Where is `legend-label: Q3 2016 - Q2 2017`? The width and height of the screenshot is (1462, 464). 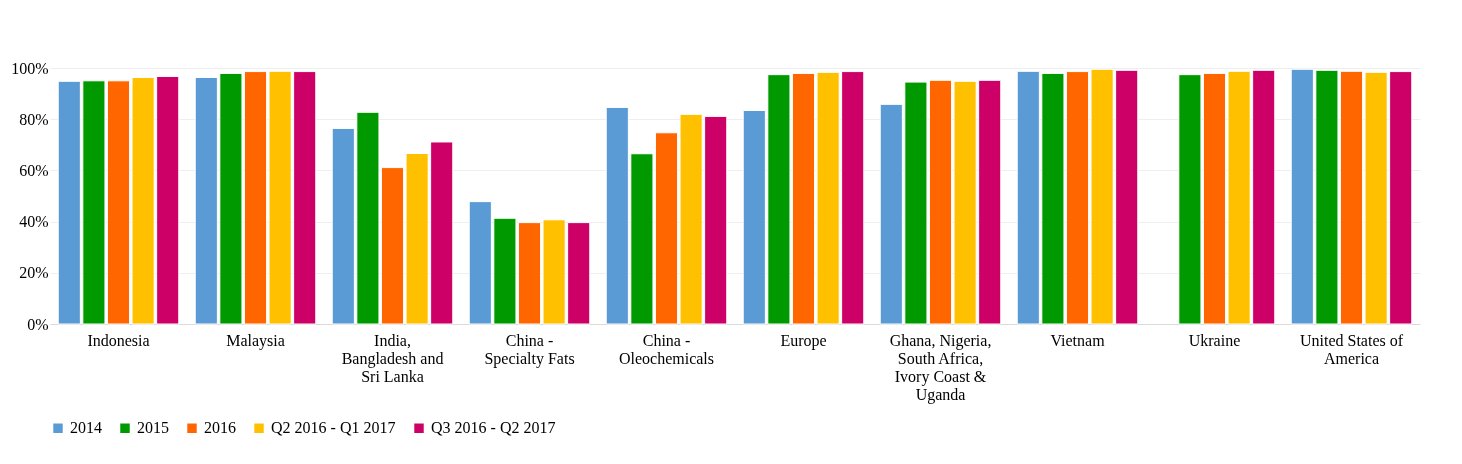 legend-label: Q3 2016 - Q2 2017 is located at coordinates (493, 428).